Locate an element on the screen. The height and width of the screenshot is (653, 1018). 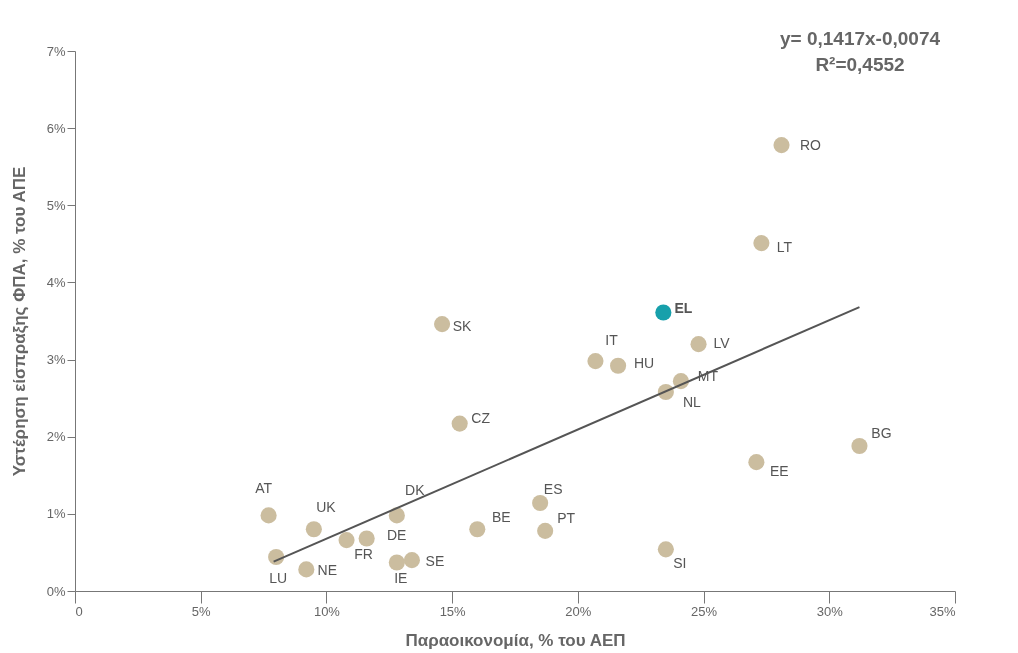
y-tick-label: 2% is located at coordinates (56, 437).